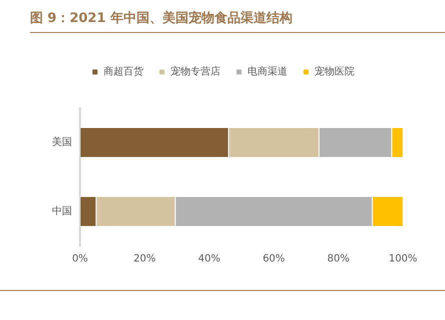 The image size is (445, 320). I want to click on chart-title: 图 9：2021 年中国、美国宠物食品渠道结构, so click(237, 20).